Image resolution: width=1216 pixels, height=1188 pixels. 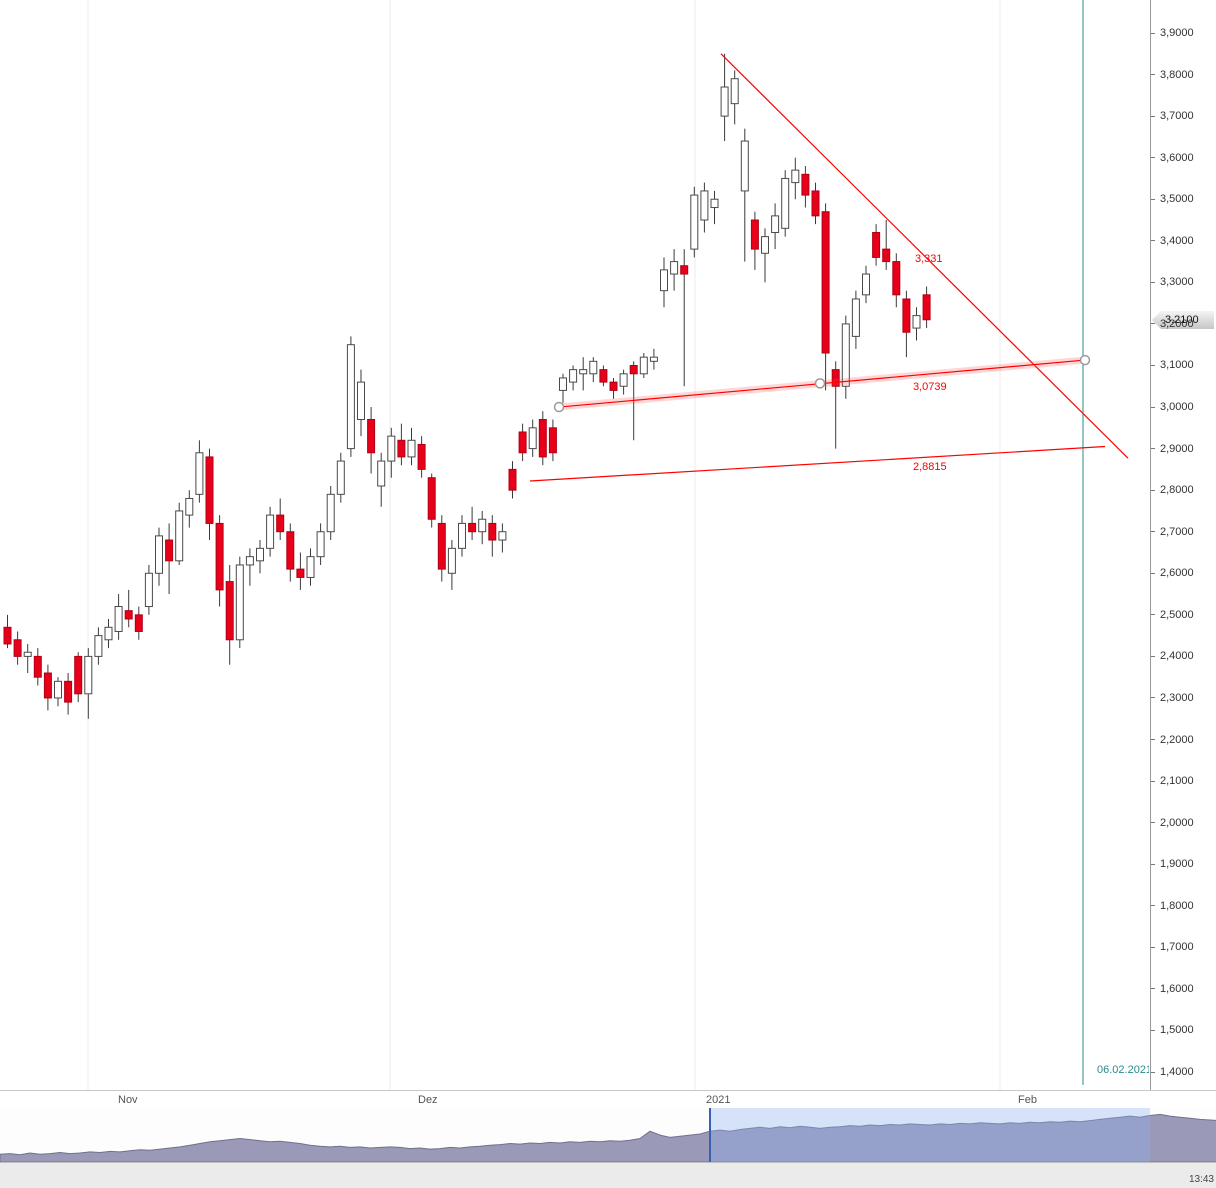 I want to click on time-axis: Nov Dez 2021 Feb, so click(x=608, y=1099).